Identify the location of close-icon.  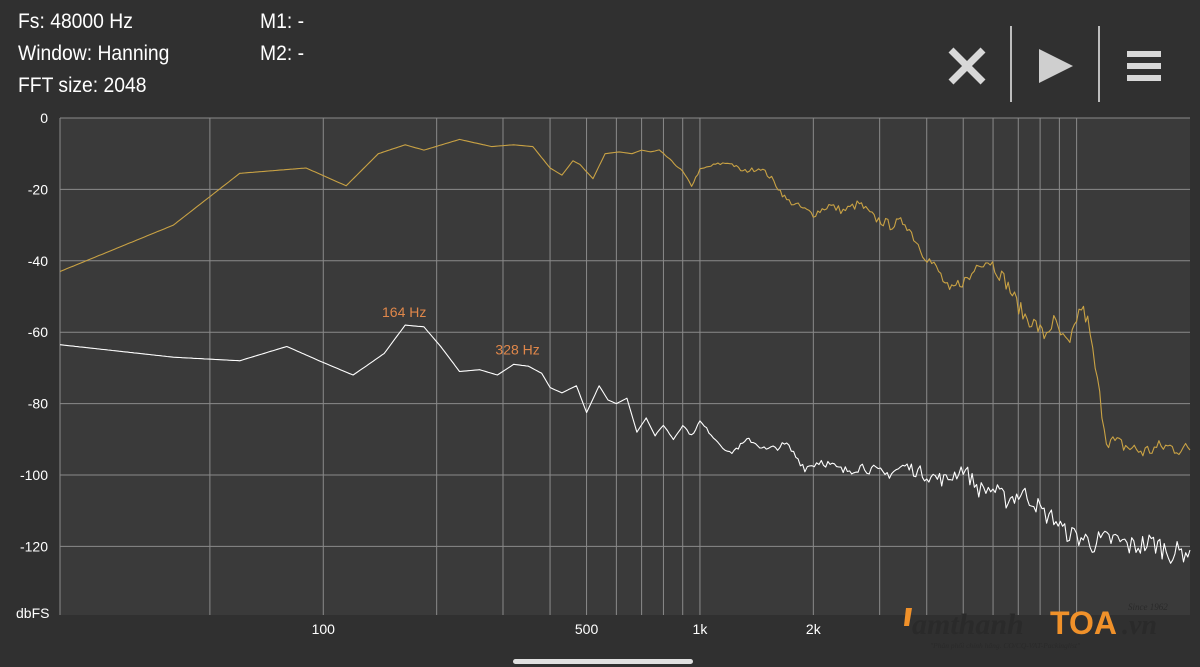
(967, 66).